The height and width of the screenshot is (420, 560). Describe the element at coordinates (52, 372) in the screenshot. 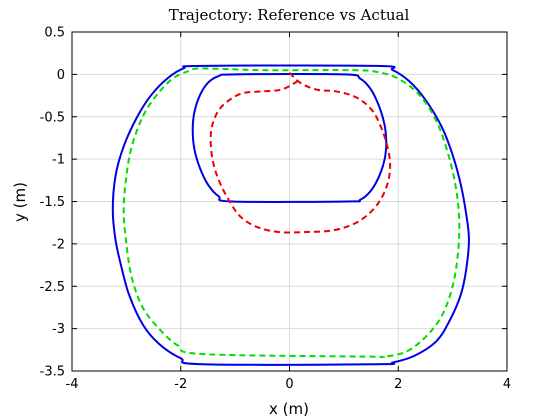

I see `y-tick-label: -3.5` at that location.